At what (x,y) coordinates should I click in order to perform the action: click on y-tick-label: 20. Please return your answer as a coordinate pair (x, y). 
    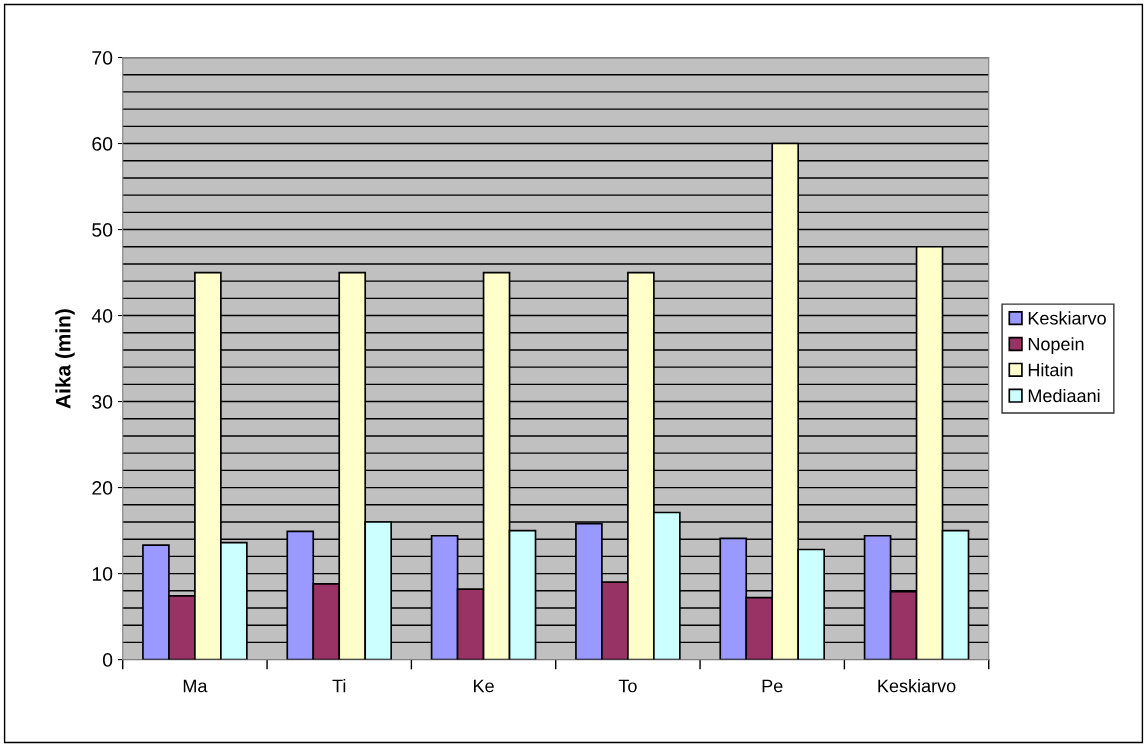
    Looking at the image, I should click on (102, 488).